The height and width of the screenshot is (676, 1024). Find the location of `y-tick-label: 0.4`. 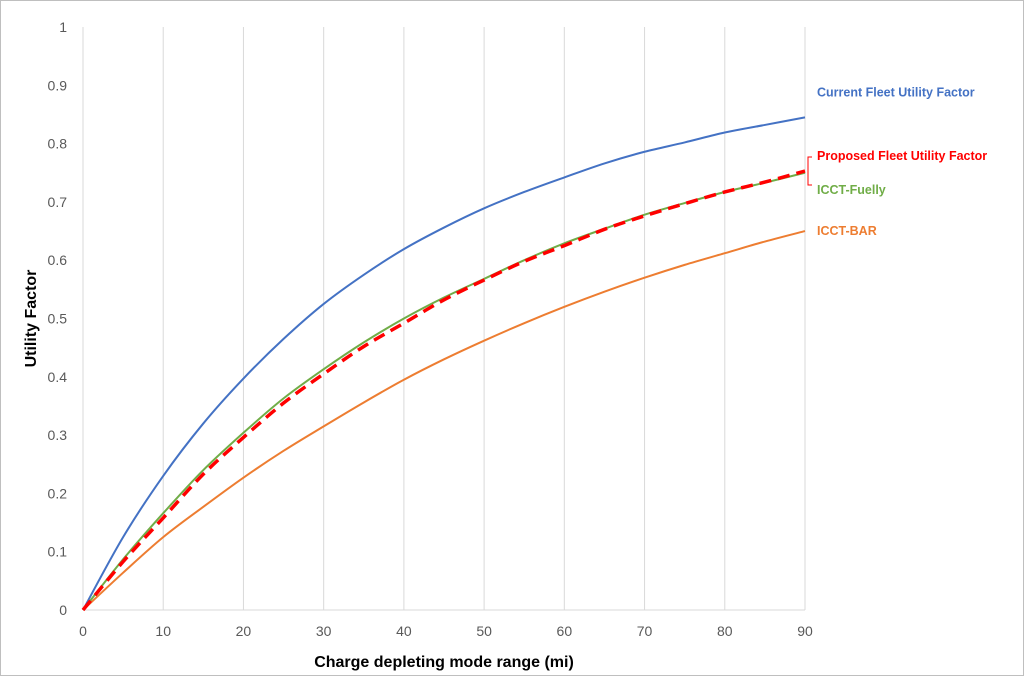

y-tick-label: 0.4 is located at coordinates (58, 377).